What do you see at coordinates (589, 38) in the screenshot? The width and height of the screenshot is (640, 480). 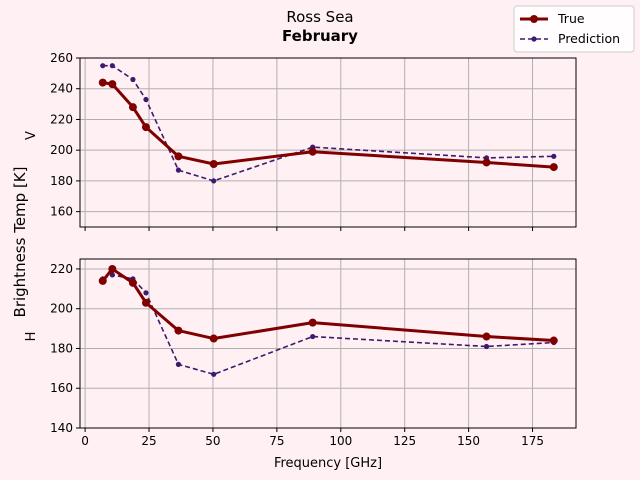 I see `legend-label-prediction: Prediction` at bounding box center [589, 38].